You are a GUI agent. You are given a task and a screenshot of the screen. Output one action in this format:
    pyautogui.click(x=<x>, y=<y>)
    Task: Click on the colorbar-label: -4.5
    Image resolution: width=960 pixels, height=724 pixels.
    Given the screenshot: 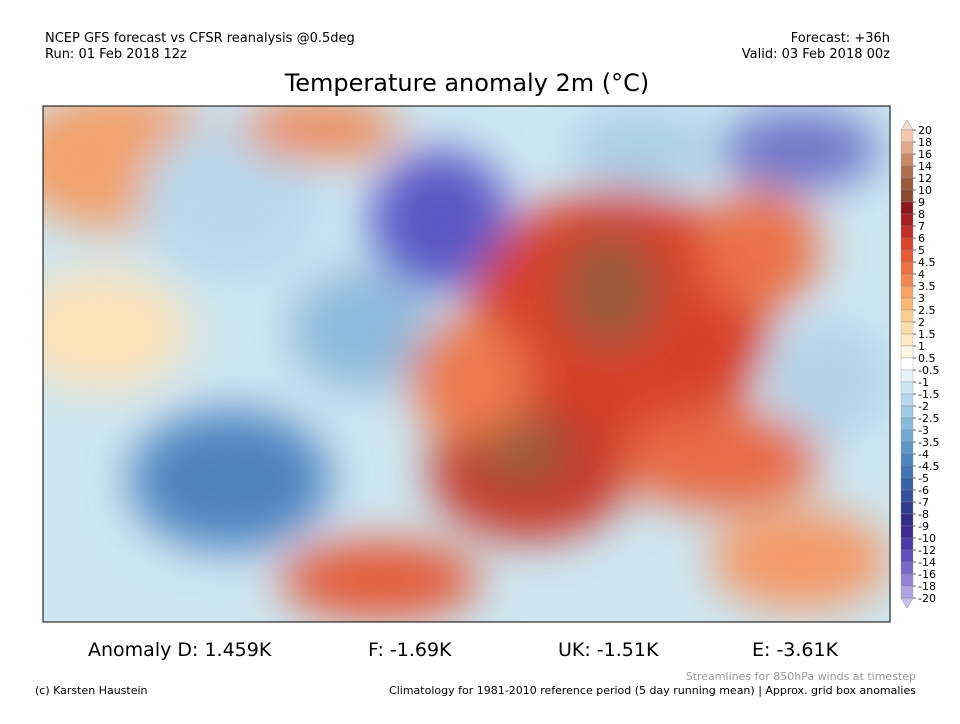 What is the action you would take?
    pyautogui.click(x=928, y=466)
    